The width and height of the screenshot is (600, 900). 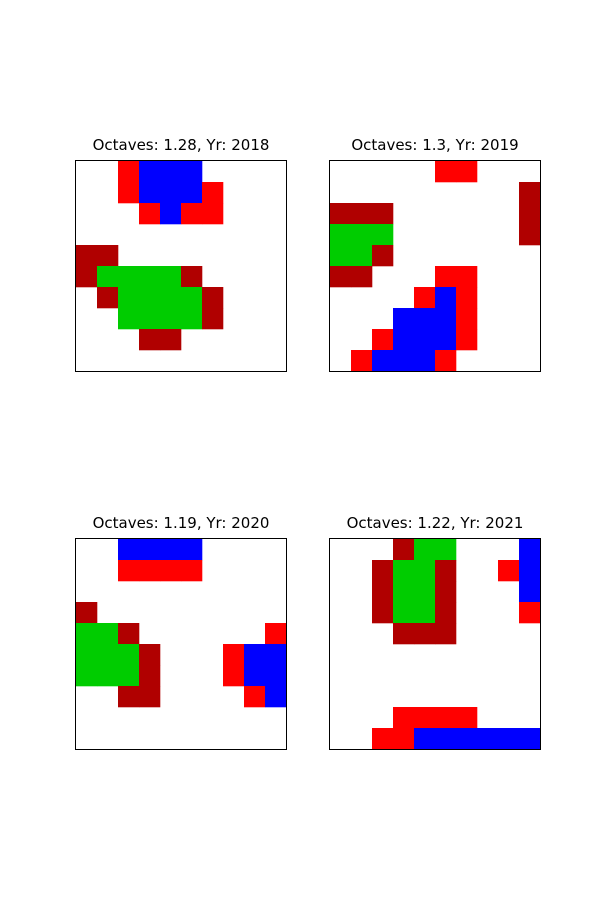 I want to click on panel-title: Octaves: 1.28, Yr: 2018, so click(x=181, y=145).